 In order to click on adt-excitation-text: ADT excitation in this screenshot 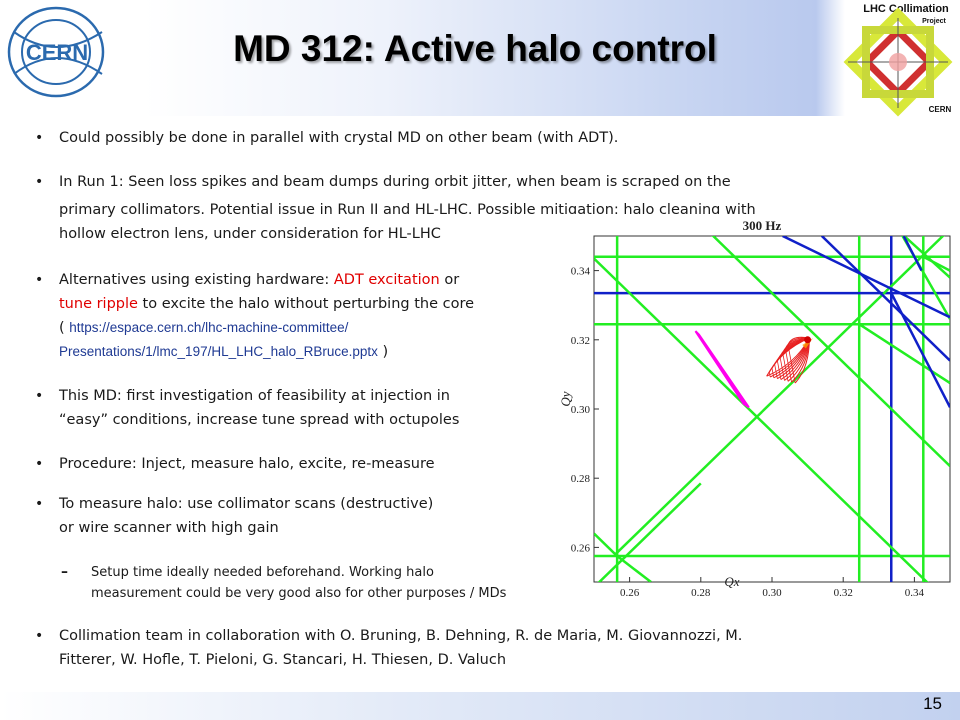, I will do `click(386, 280)`.